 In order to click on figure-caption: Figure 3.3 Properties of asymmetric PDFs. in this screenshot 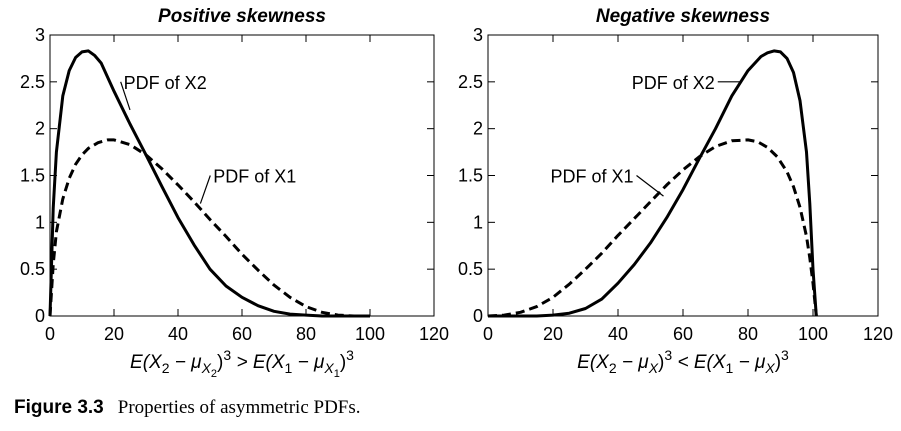, I will do `click(187, 408)`.